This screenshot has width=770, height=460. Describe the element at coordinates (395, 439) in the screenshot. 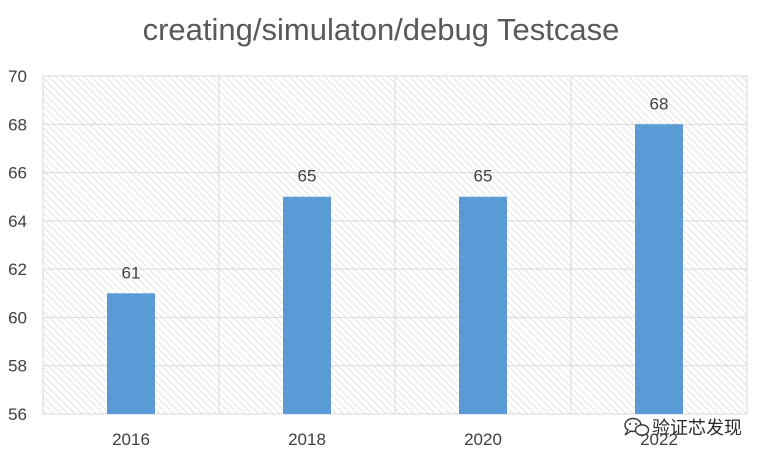

I see `x-axis: 2016 2018 2020 2022` at that location.